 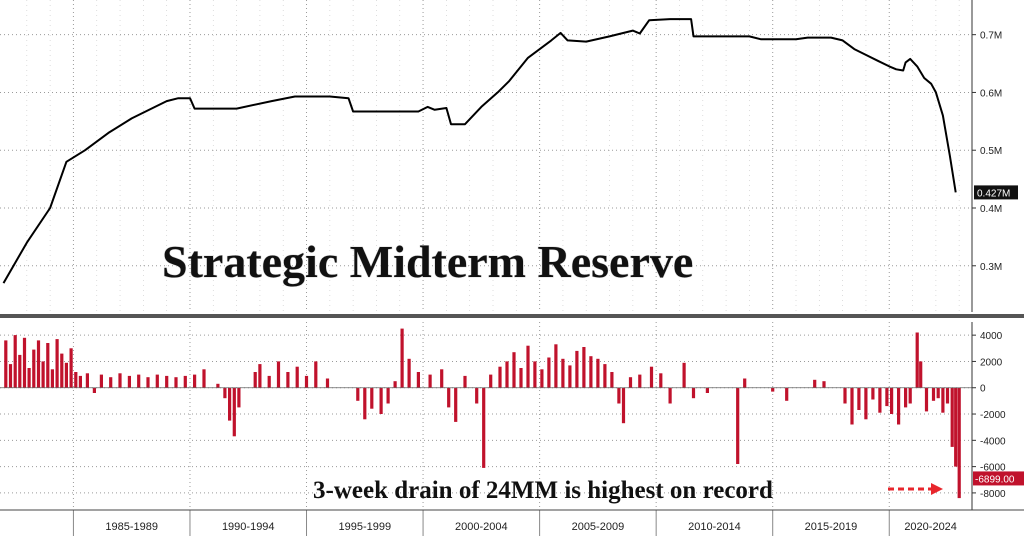 I want to click on y-tick-label-top: 0.7M, so click(x=991, y=36).